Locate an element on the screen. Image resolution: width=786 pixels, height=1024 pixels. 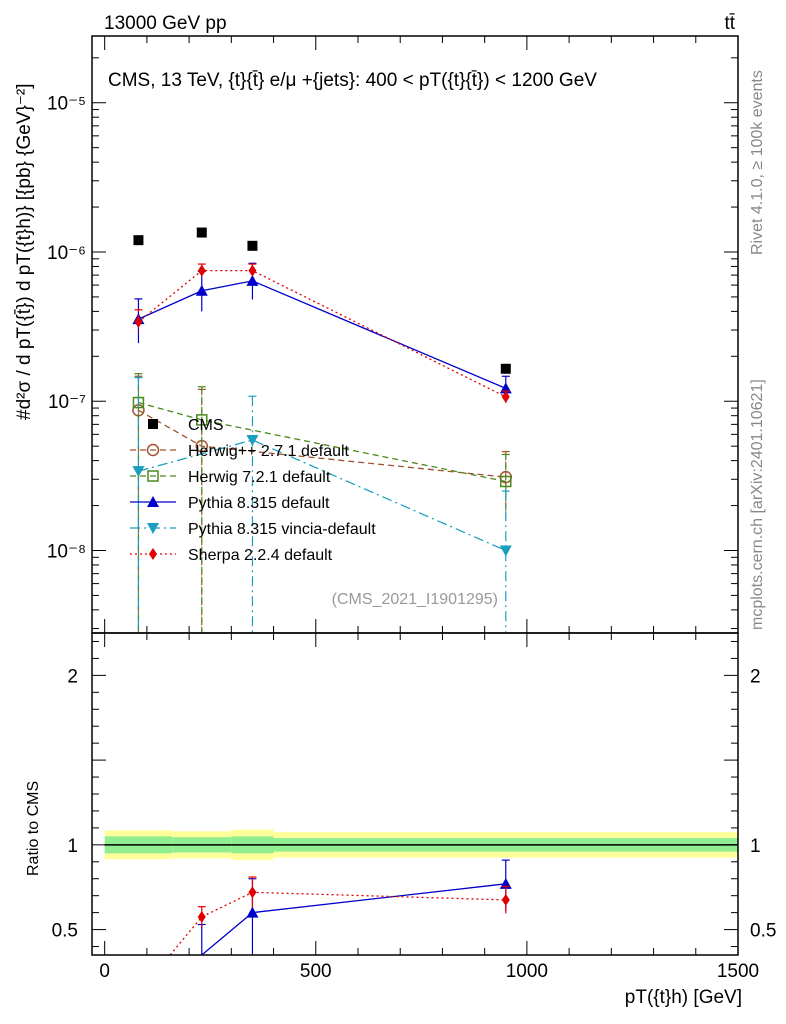
ratio-line is located at coordinates (337, 923).